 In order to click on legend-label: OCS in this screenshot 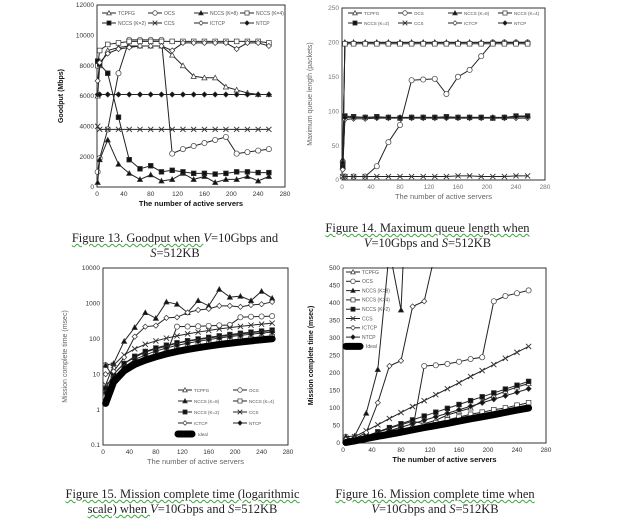, I will do `click(419, 13)`.